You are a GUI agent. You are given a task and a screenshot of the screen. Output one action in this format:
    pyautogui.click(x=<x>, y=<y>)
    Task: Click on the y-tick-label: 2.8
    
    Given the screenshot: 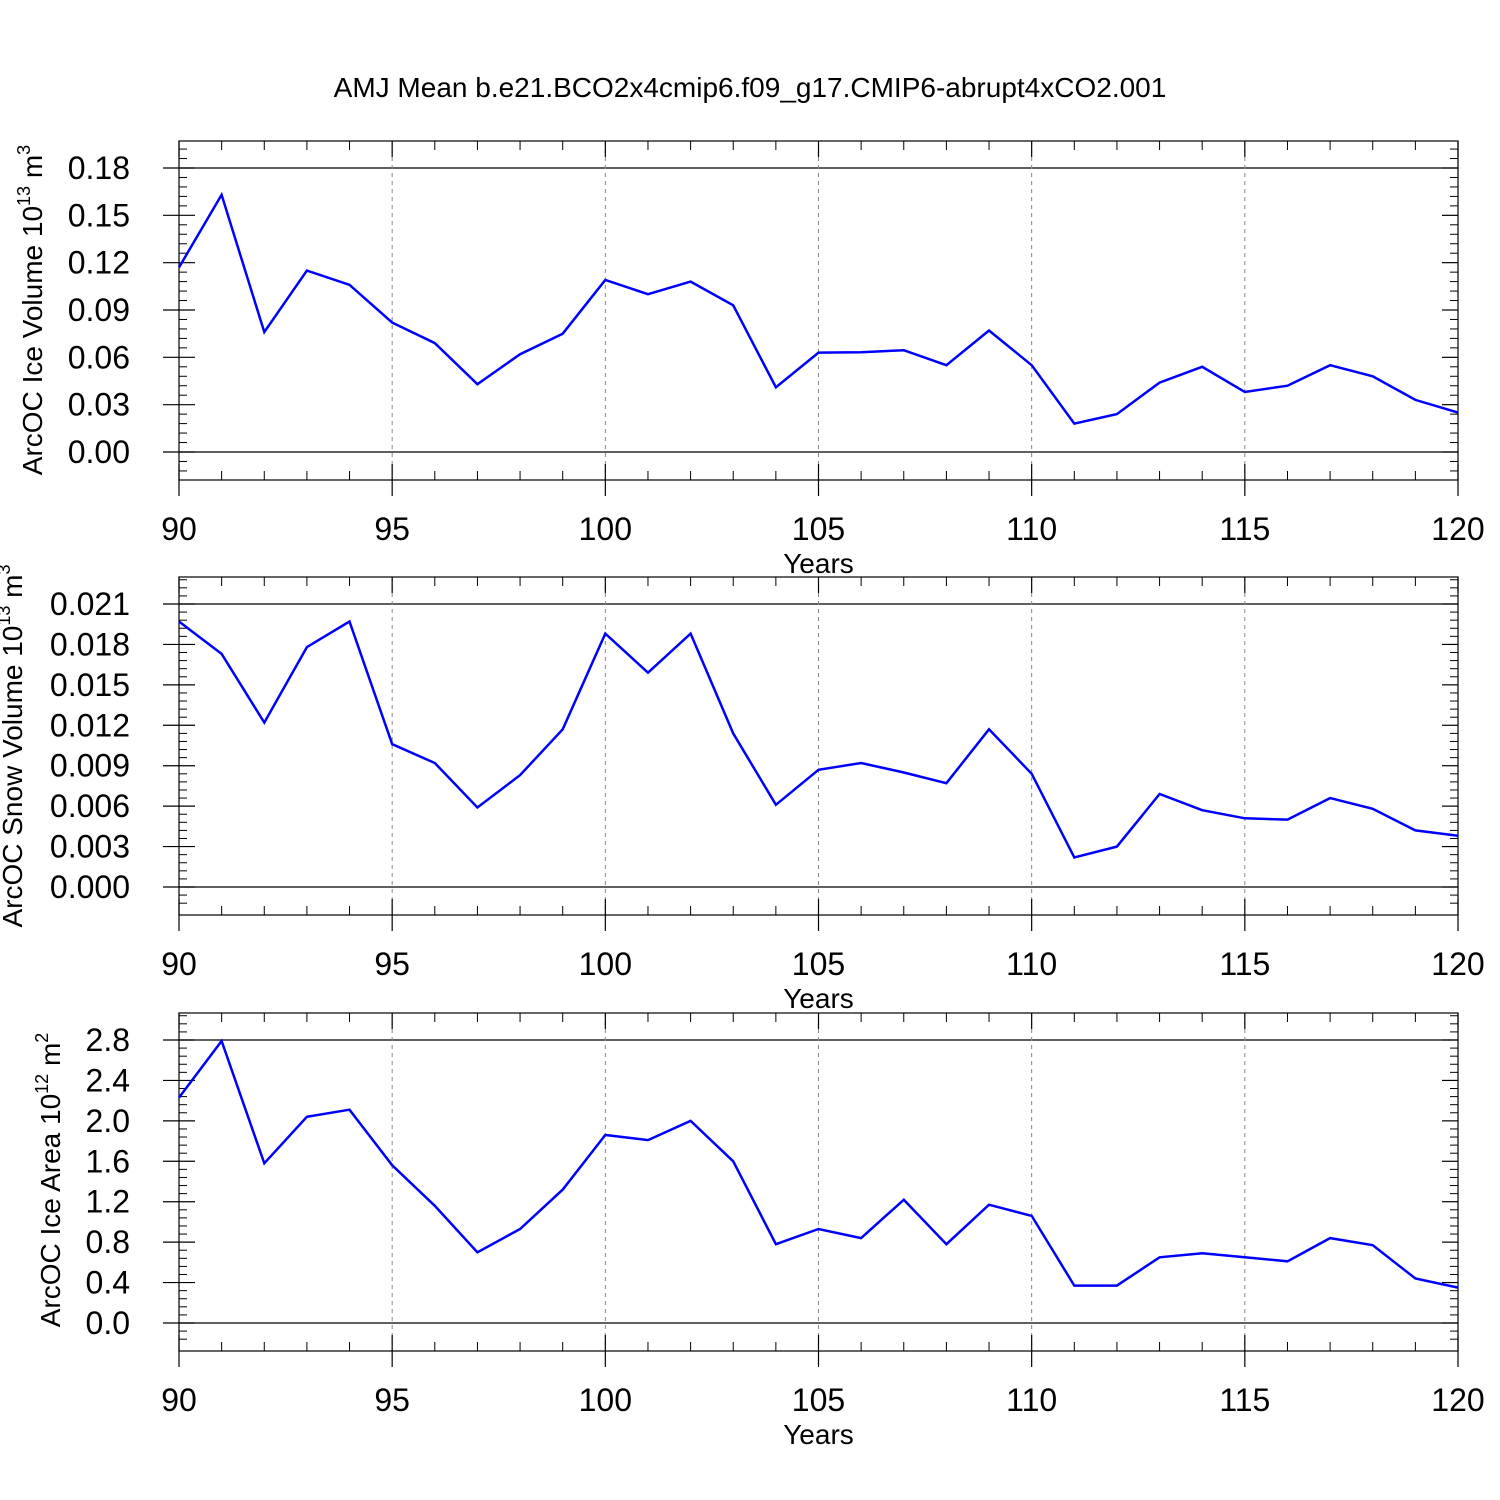 What is the action you would take?
    pyautogui.click(x=108, y=1040)
    